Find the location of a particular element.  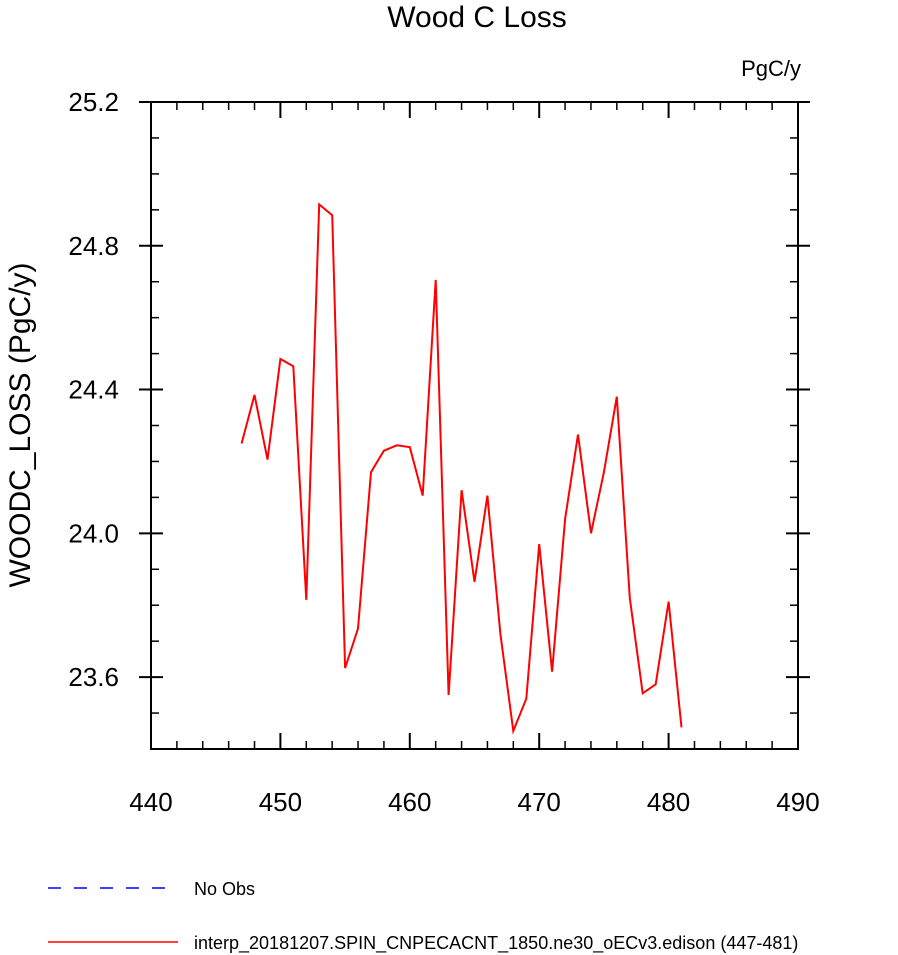

y-tick-label: 24.8 is located at coordinates (93, 246).